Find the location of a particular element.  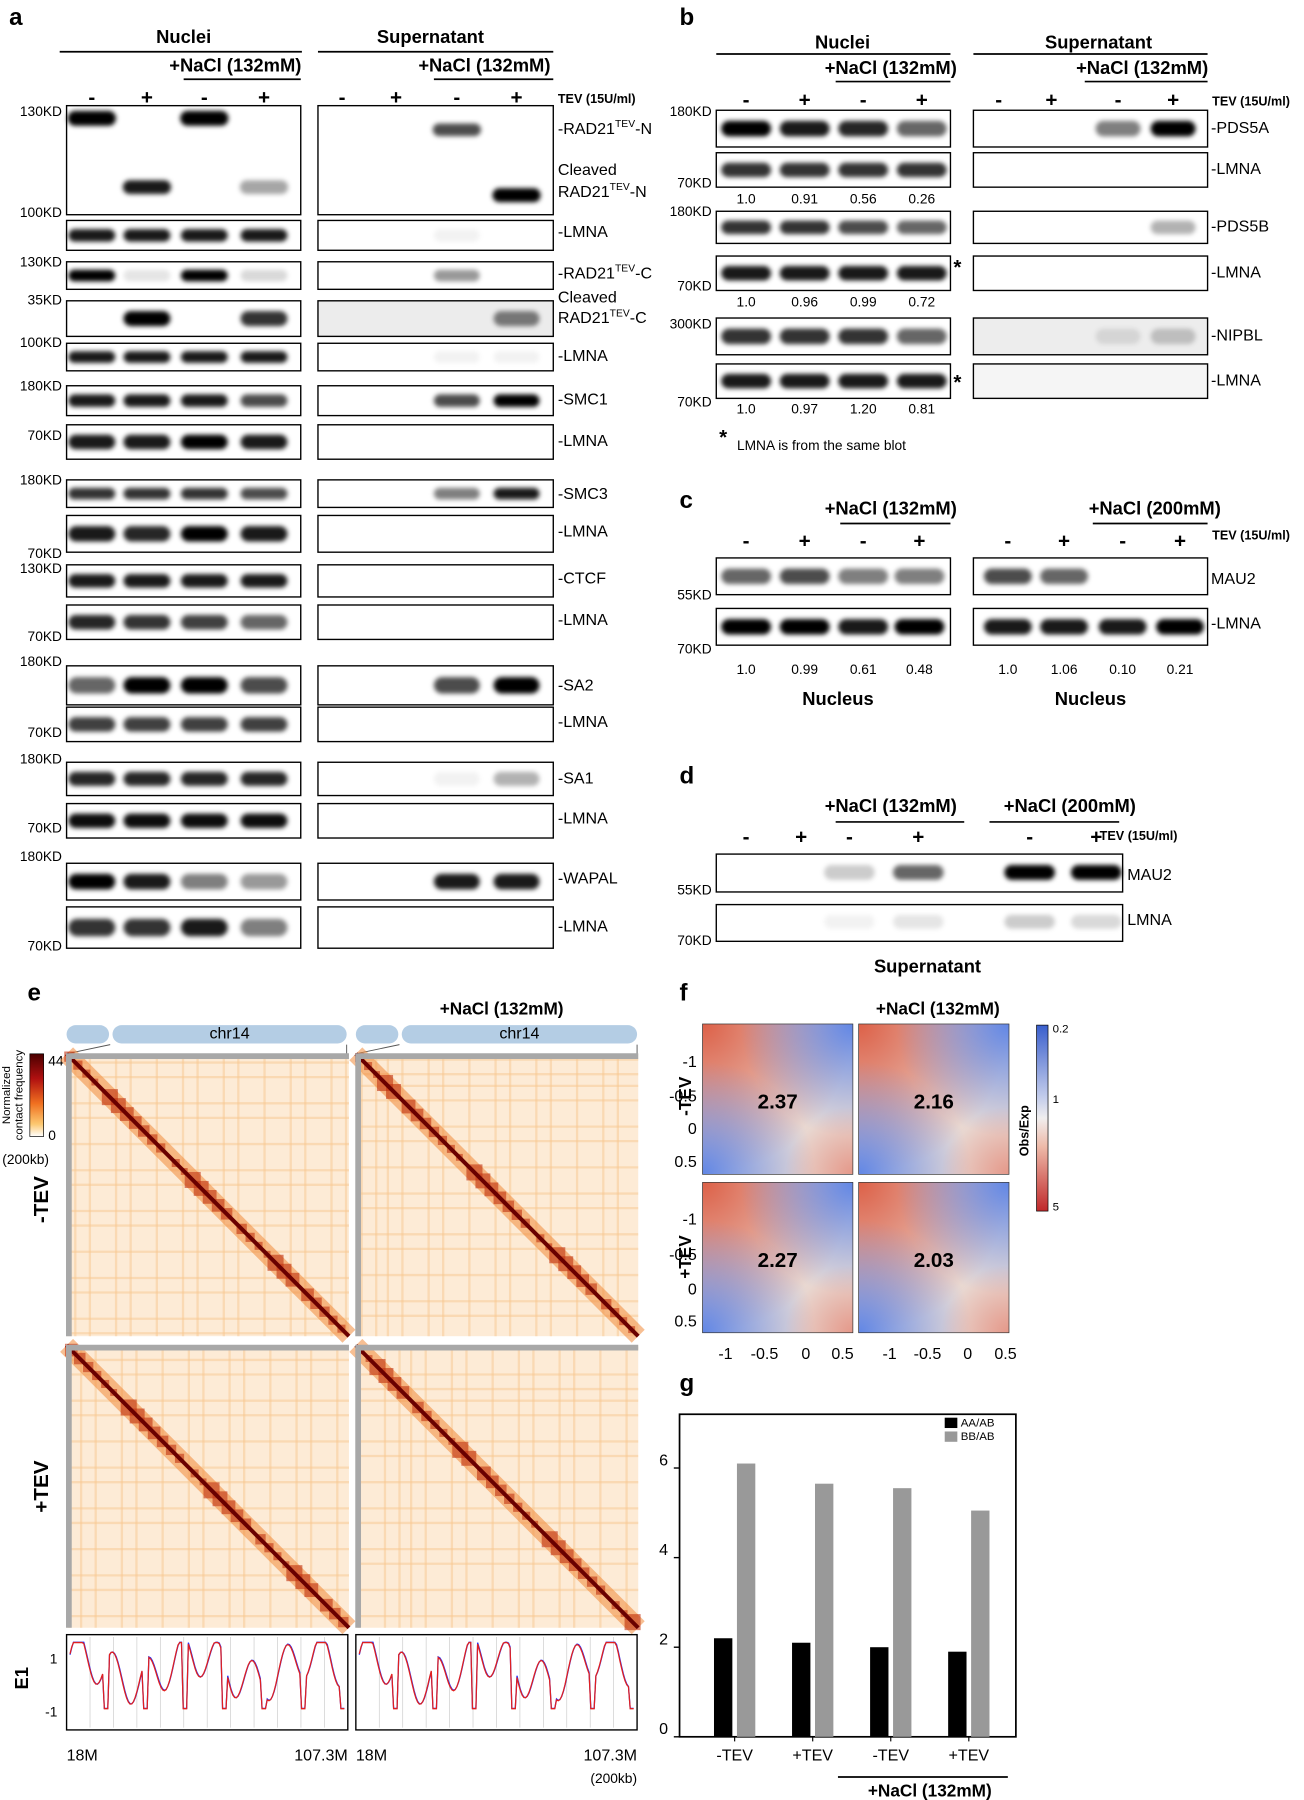

colorbar-label: Normalized is located at coordinates (7, 1095).